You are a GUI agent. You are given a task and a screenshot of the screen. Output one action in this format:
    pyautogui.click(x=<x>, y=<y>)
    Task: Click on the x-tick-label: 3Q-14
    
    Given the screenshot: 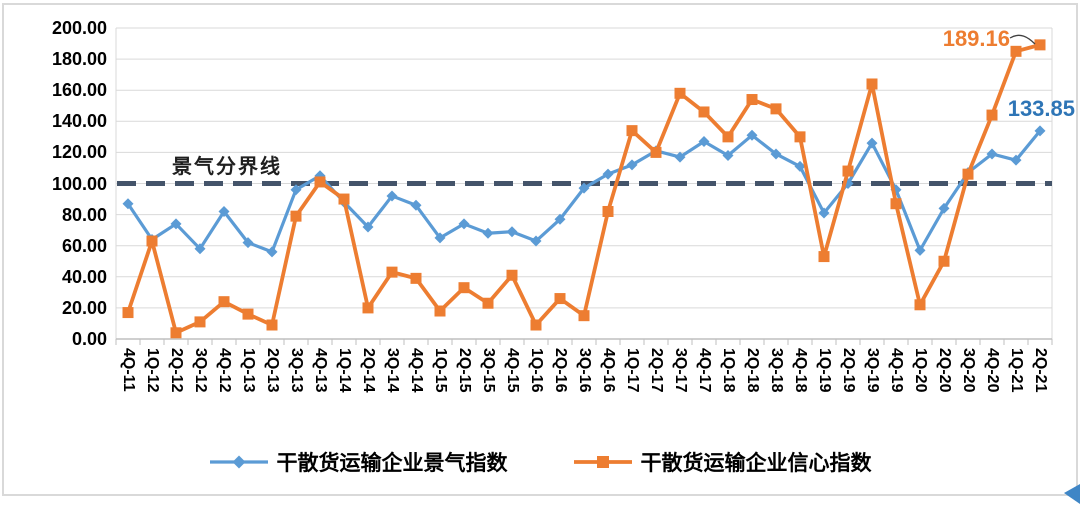 What is the action you would take?
    pyautogui.click(x=392, y=370)
    